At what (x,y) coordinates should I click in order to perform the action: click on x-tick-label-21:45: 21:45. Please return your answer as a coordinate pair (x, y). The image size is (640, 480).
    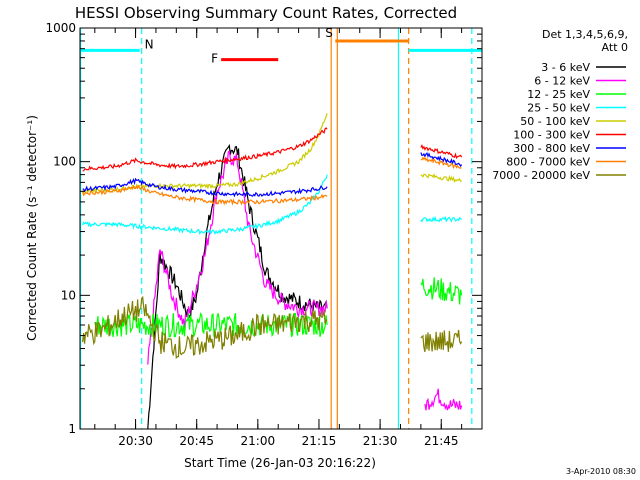
    Looking at the image, I should click on (441, 441).